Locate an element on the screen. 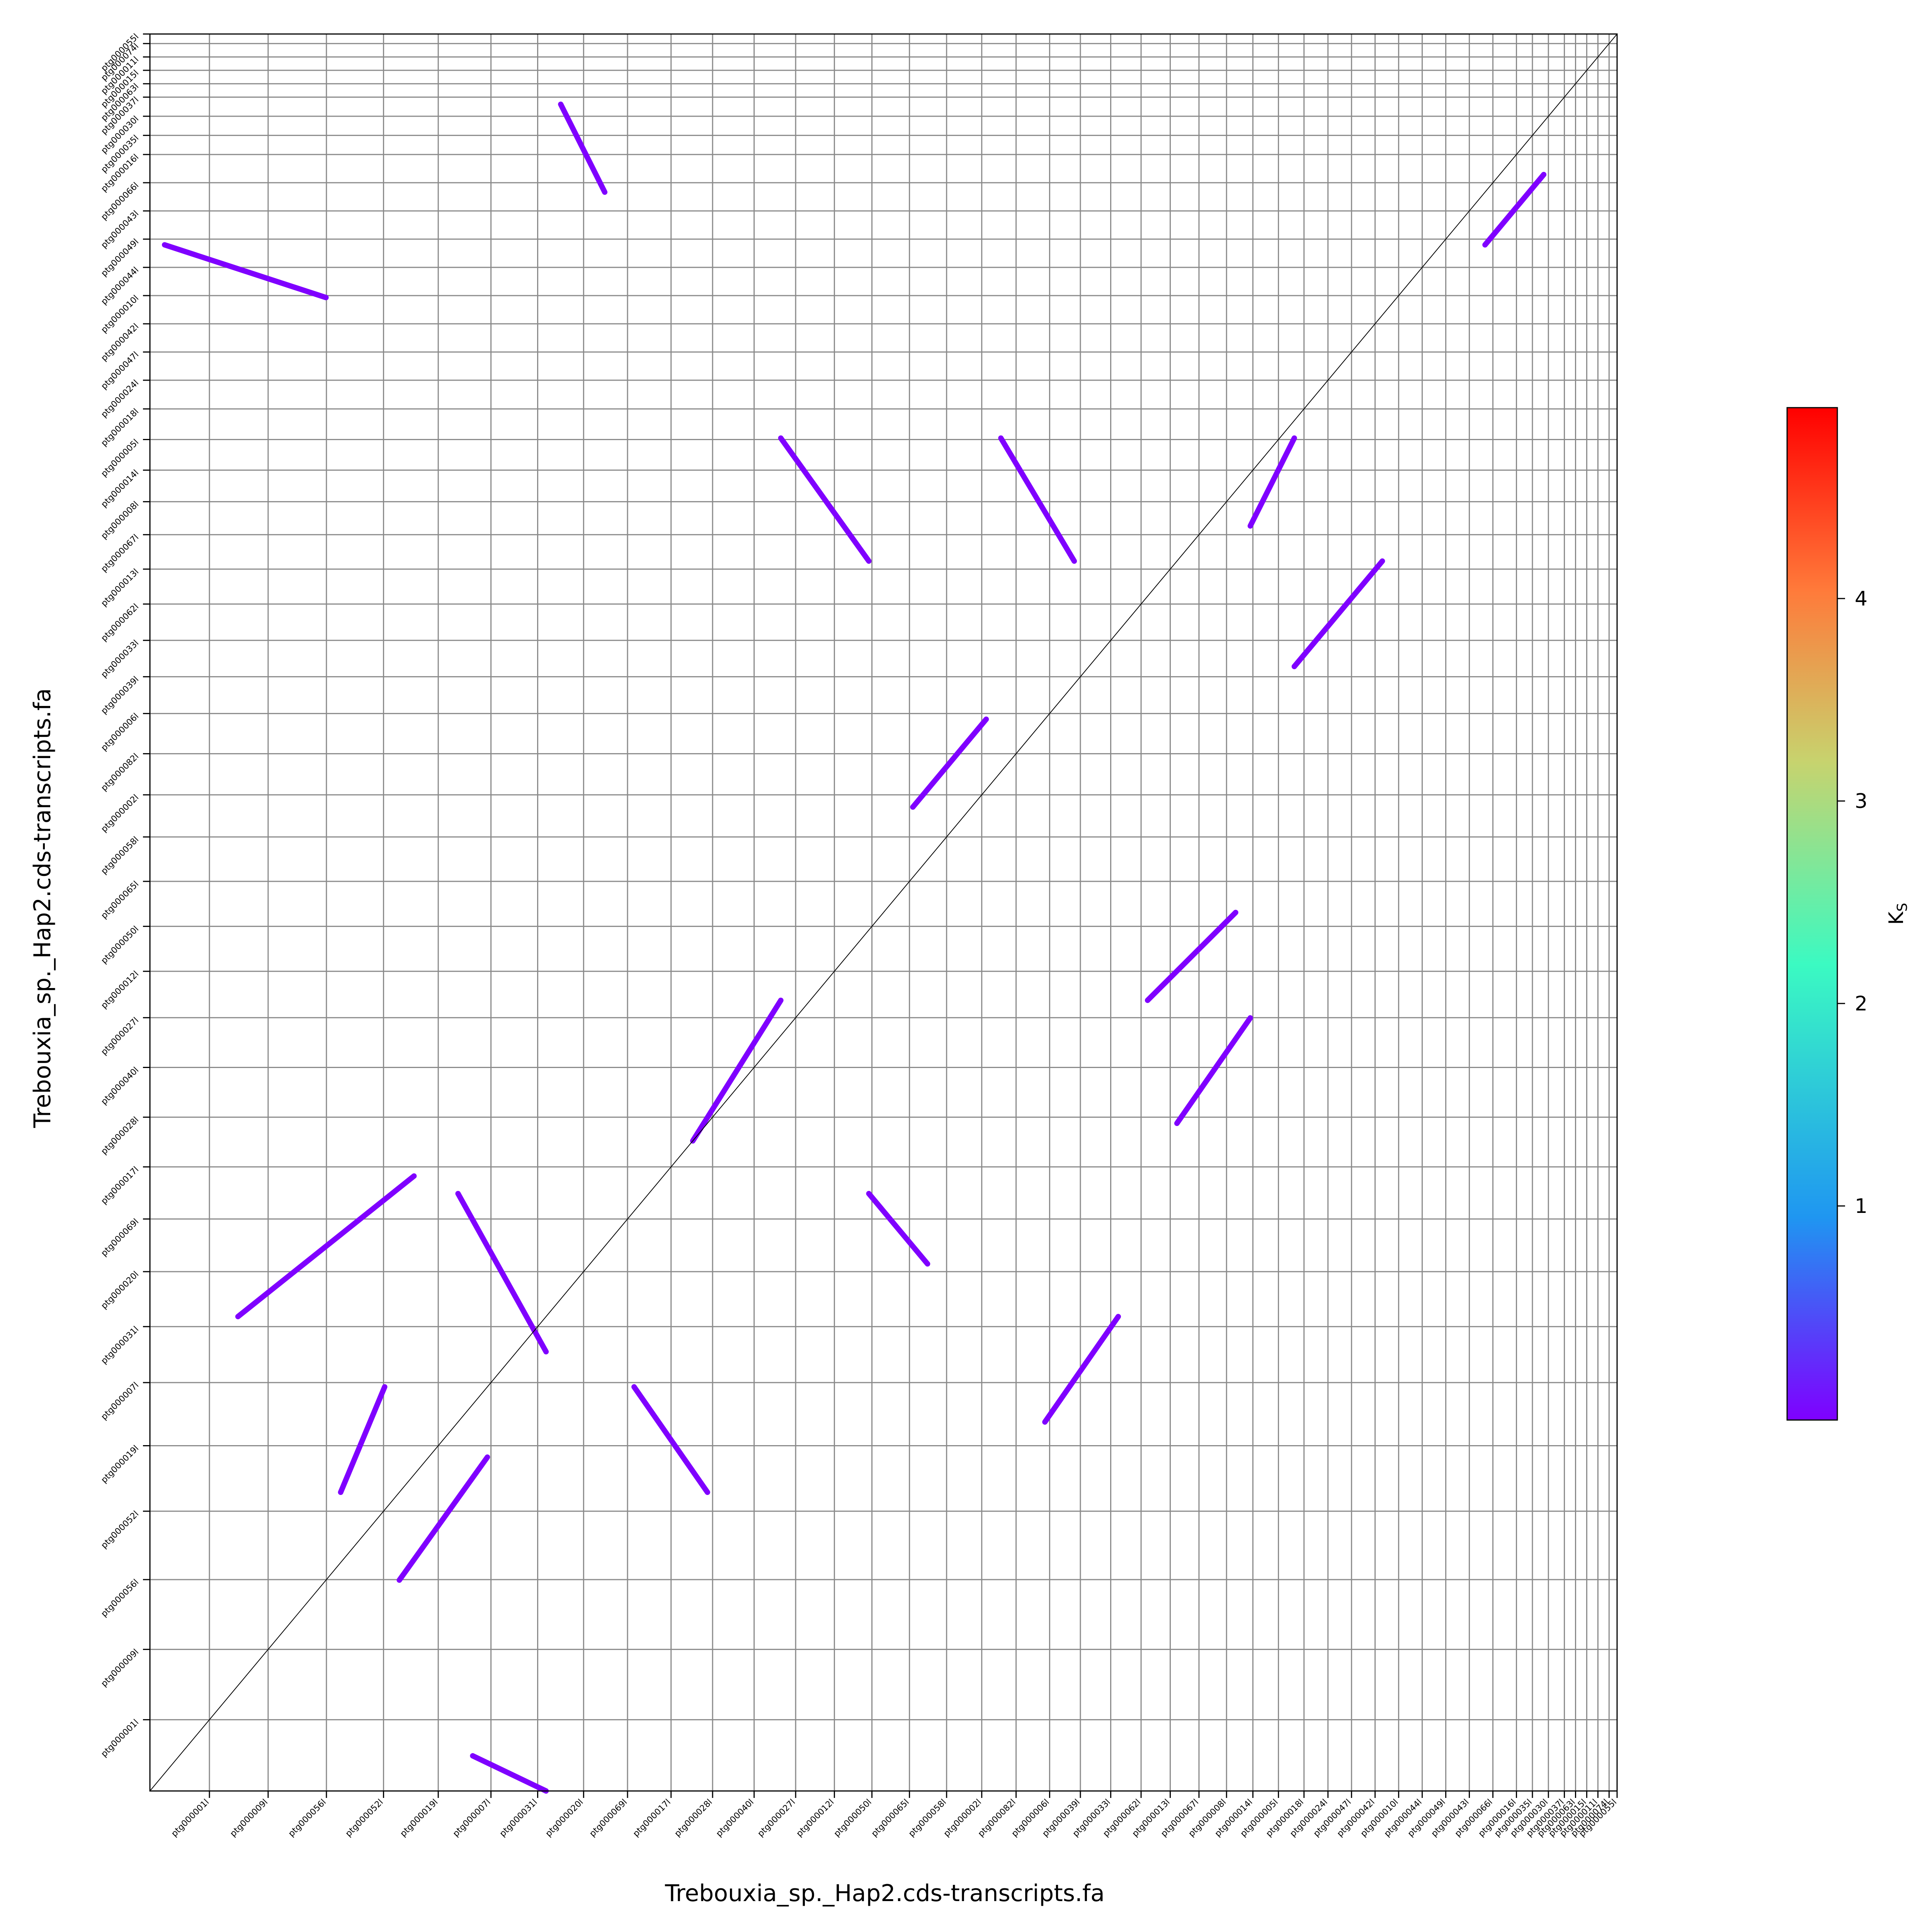 This screenshot has height=1932, width=1932. colorbar-tick-label: 4 is located at coordinates (1861, 599).